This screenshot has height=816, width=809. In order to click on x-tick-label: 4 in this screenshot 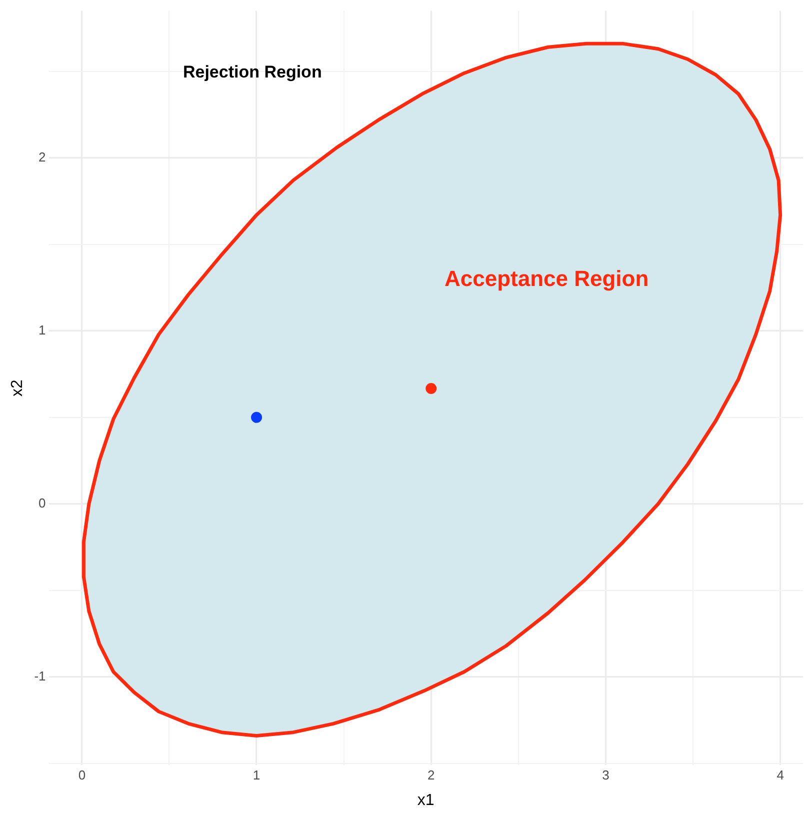, I will do `click(780, 775)`.